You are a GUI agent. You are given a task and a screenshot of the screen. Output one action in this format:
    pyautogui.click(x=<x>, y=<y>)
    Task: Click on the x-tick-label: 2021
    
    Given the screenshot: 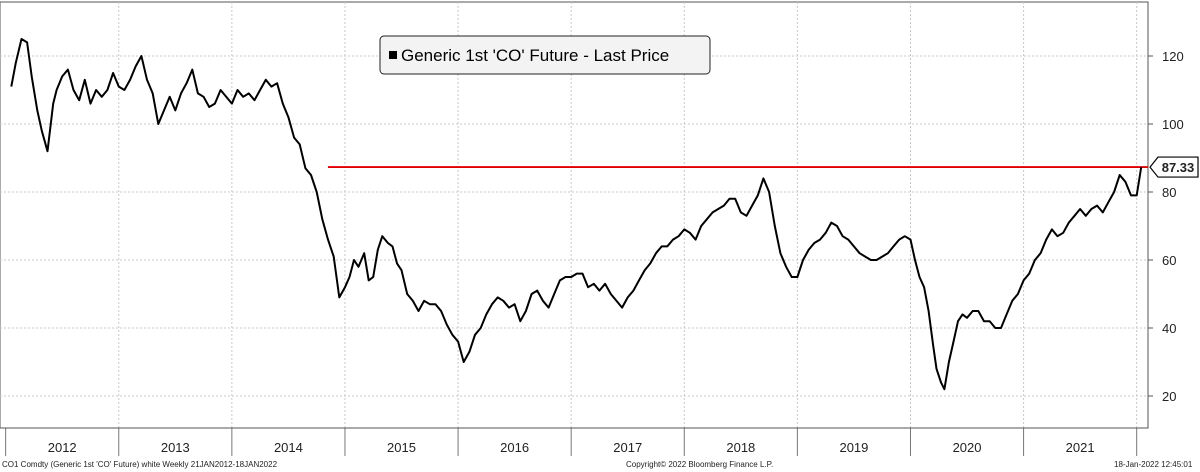 What is the action you would take?
    pyautogui.click(x=1080, y=447)
    